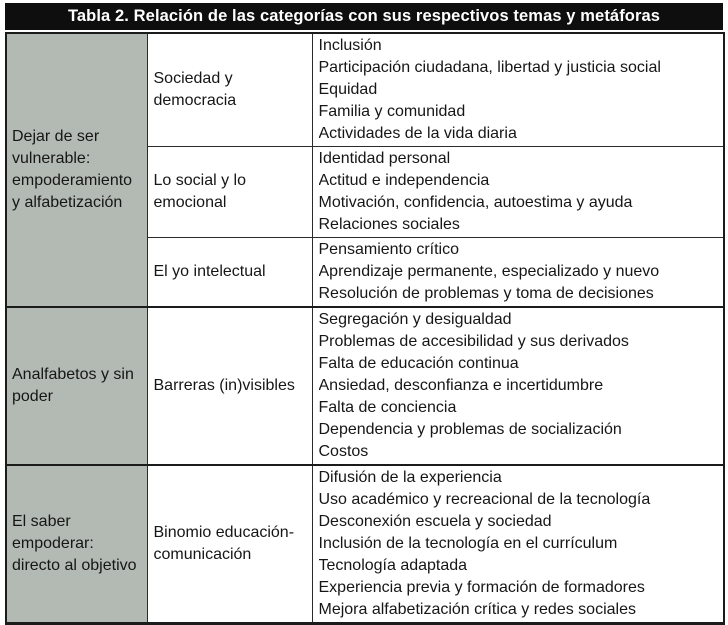 Image resolution: width=728 pixels, height=625 pixels. Describe the element at coordinates (229, 544) in the screenshot. I see `subcategory-cell: Binomio educación-comunicación` at that location.